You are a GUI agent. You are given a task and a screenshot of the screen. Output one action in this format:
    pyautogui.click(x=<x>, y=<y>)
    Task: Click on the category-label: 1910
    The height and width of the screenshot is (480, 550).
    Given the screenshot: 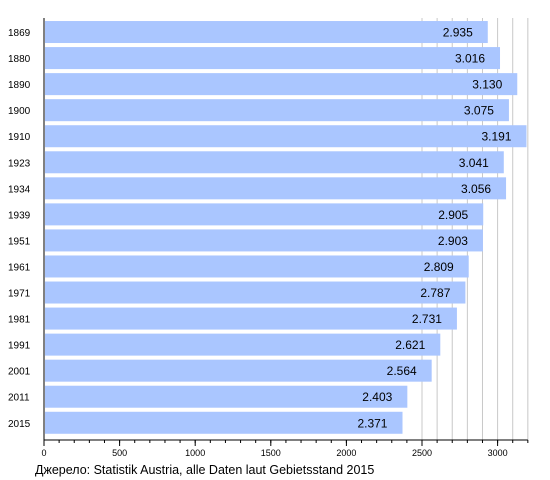 What is the action you would take?
    pyautogui.click(x=19, y=137)
    